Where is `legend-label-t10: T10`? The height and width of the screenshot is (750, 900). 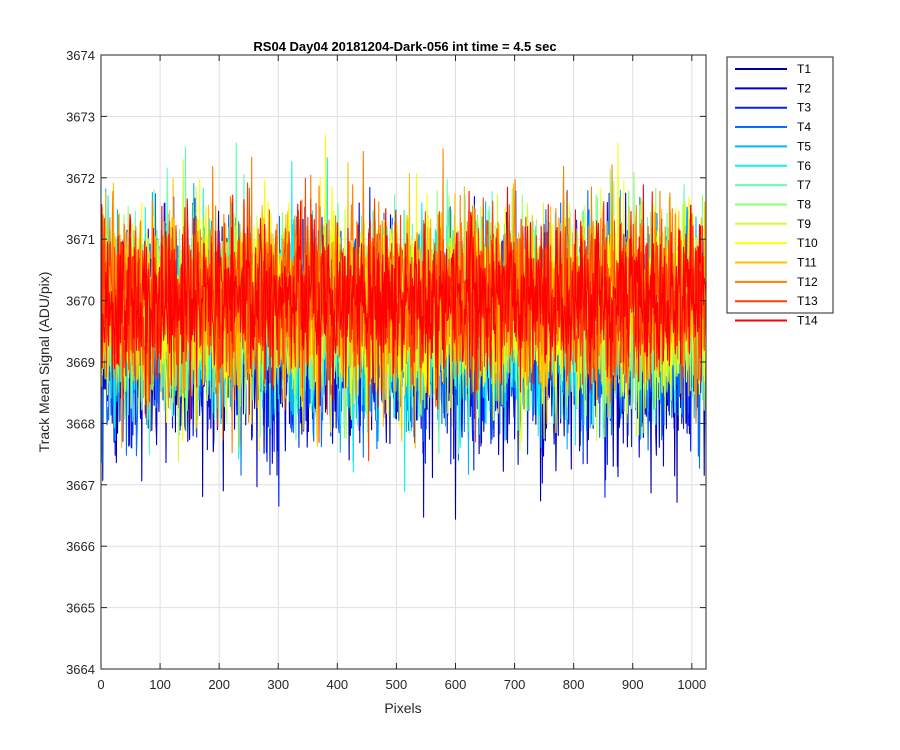
legend-label-t10: T10 is located at coordinates (807, 243).